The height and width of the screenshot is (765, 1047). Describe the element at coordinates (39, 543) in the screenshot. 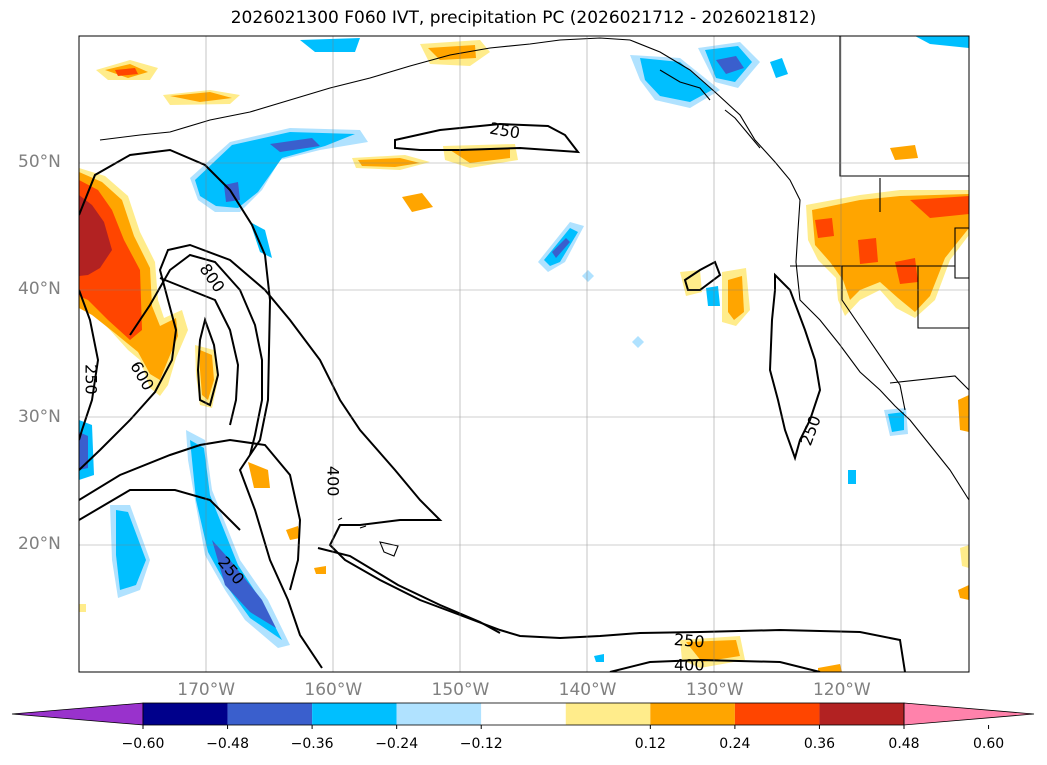

I see `lat-tick-label: 20°N` at that location.